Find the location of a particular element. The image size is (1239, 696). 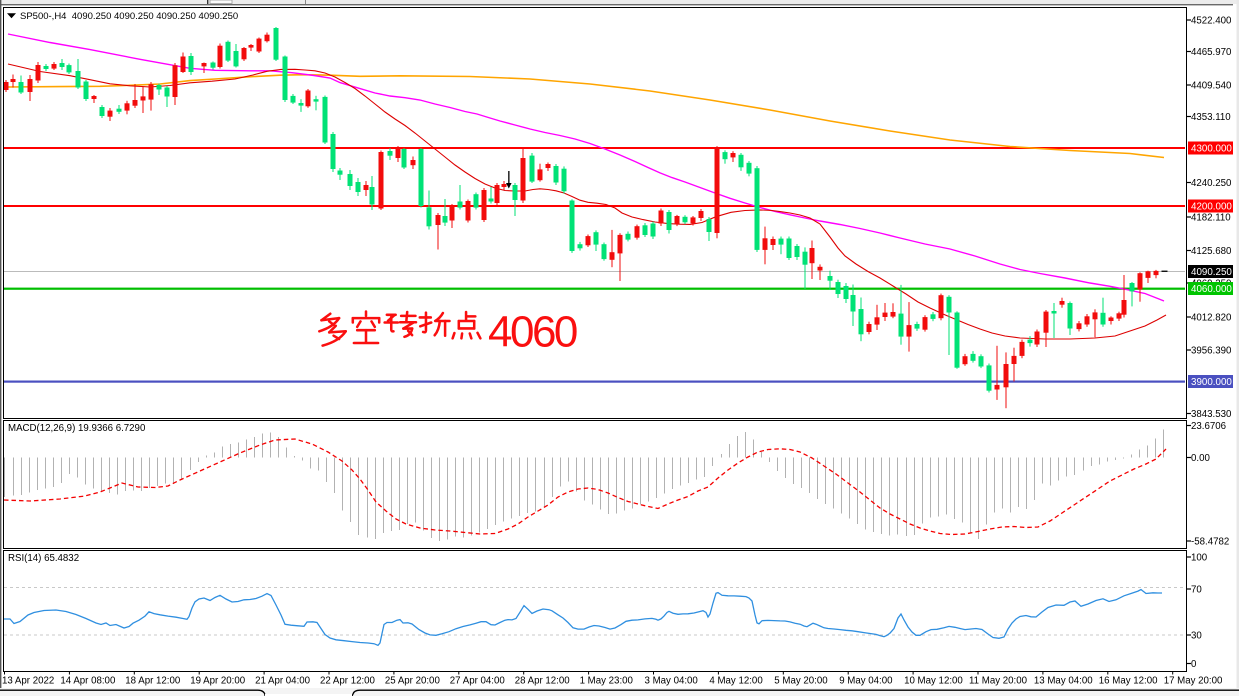

svg-text: 17 May 20:00 is located at coordinates (1193, 681).